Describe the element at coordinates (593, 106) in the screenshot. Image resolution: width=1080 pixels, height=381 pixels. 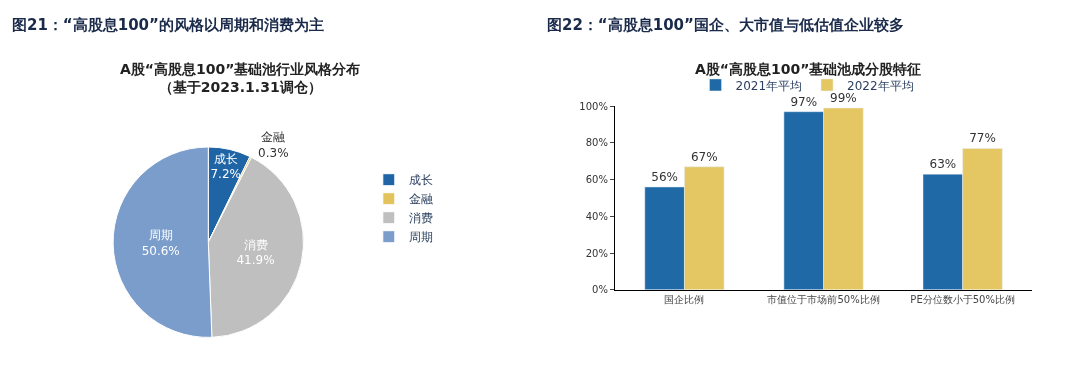
I see `y-tick-label: 100%` at that location.